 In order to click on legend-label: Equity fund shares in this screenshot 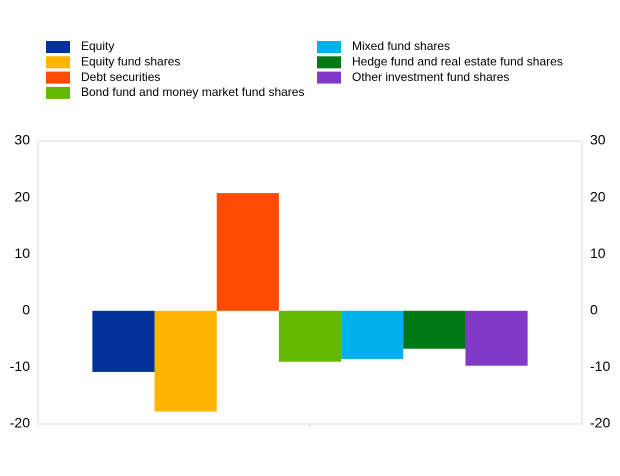, I will do `click(130, 61)`.